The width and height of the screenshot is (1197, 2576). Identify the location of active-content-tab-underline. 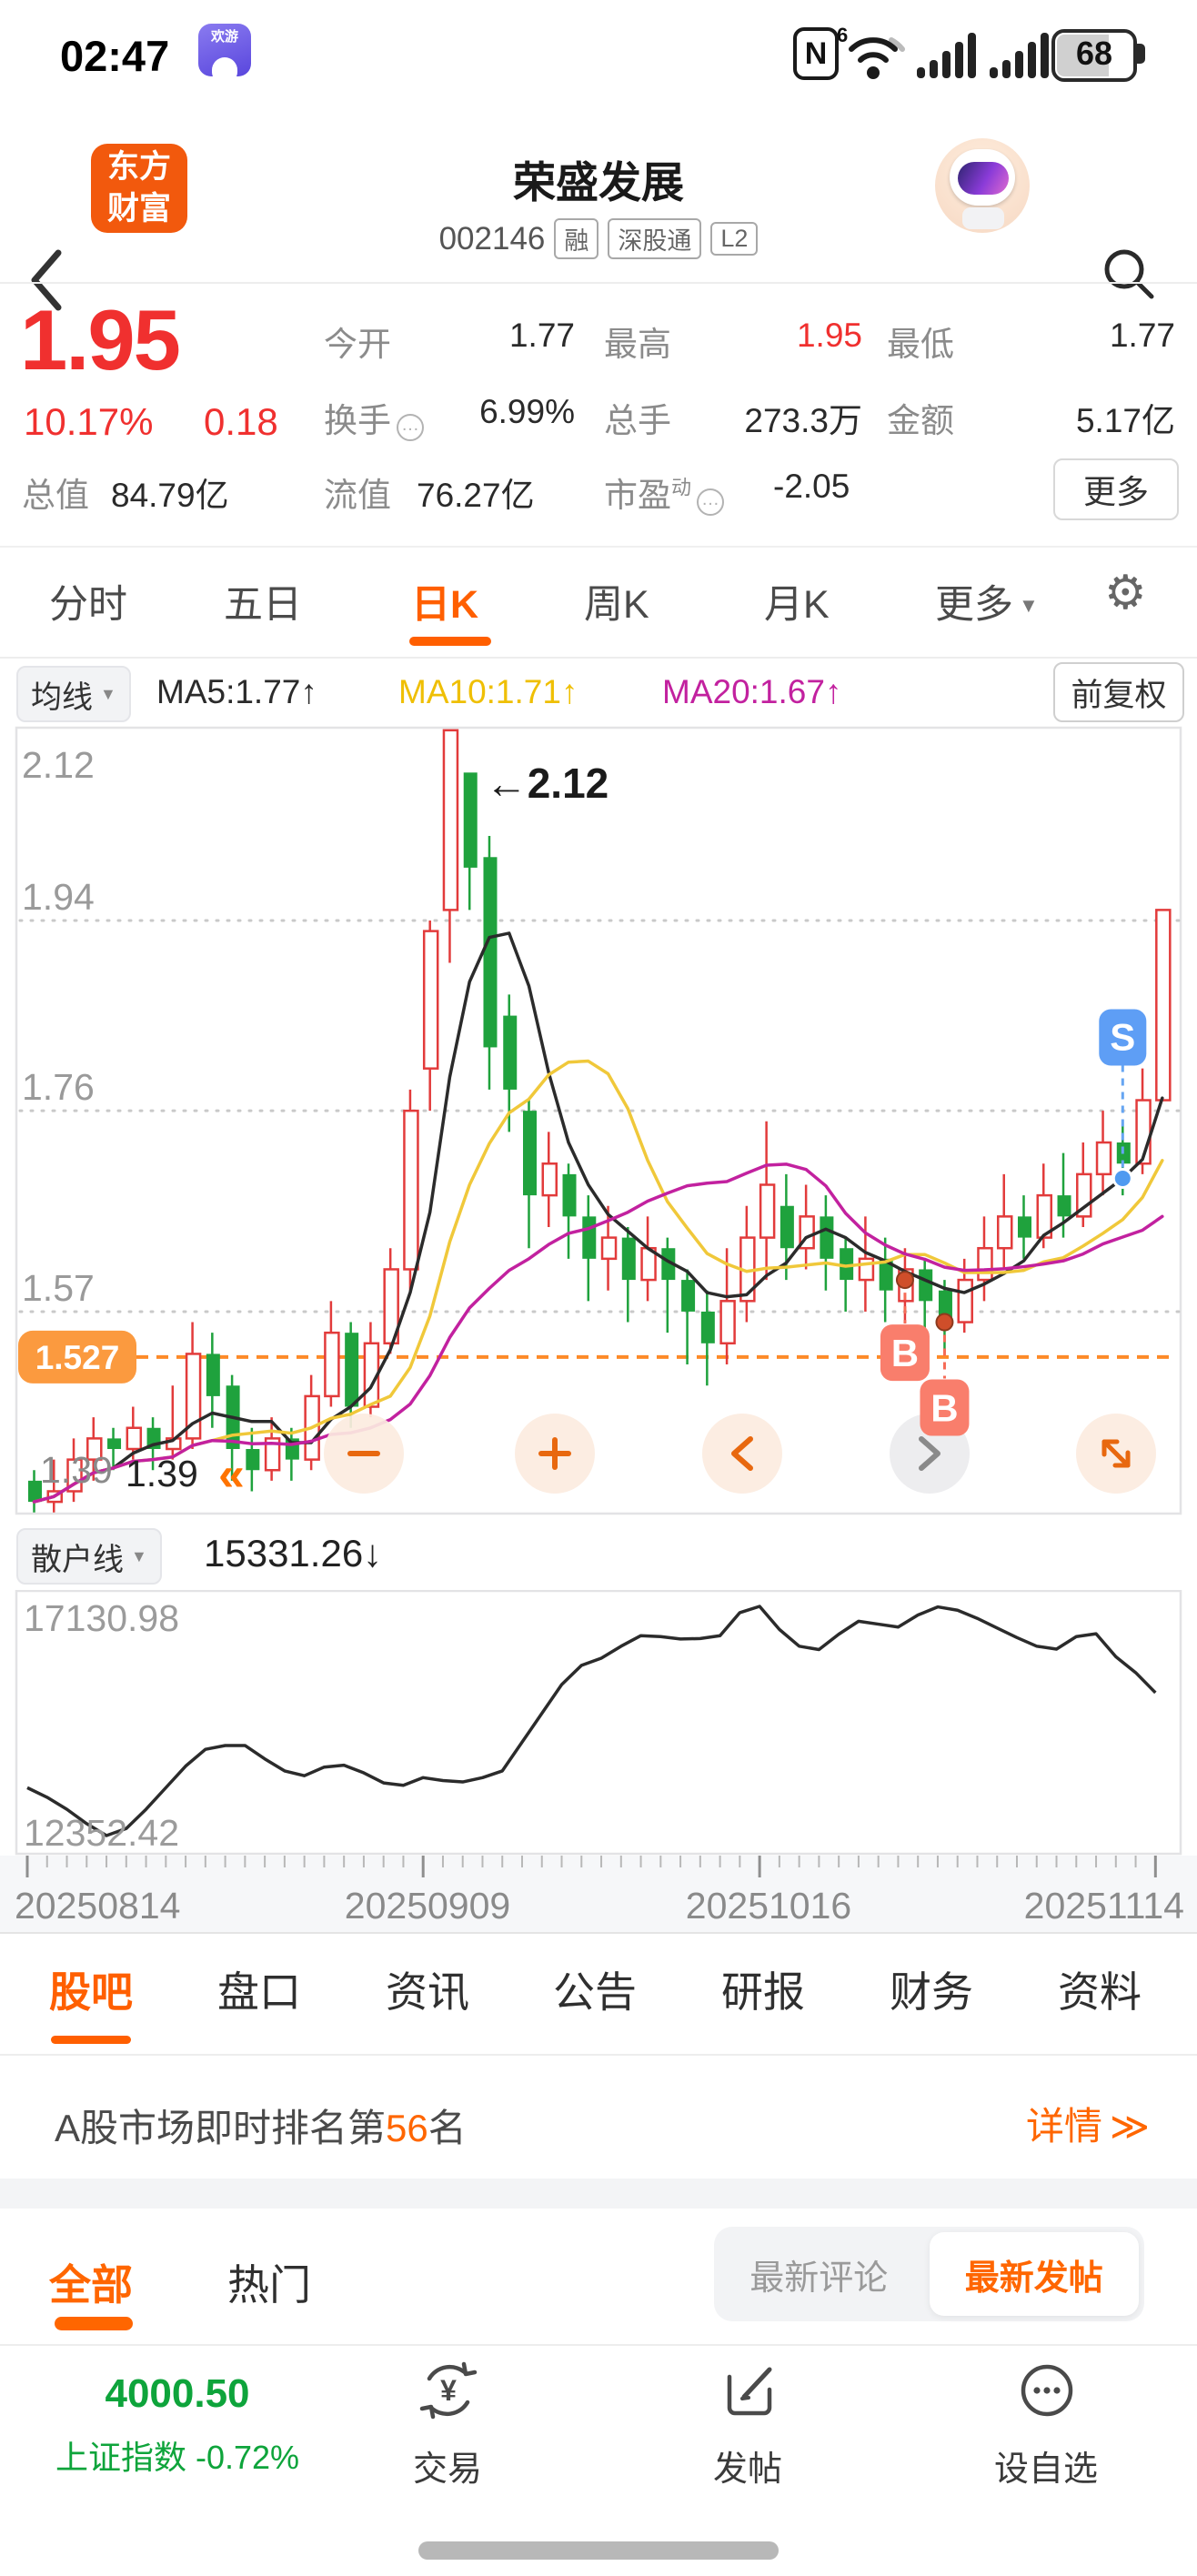
(91, 2040).